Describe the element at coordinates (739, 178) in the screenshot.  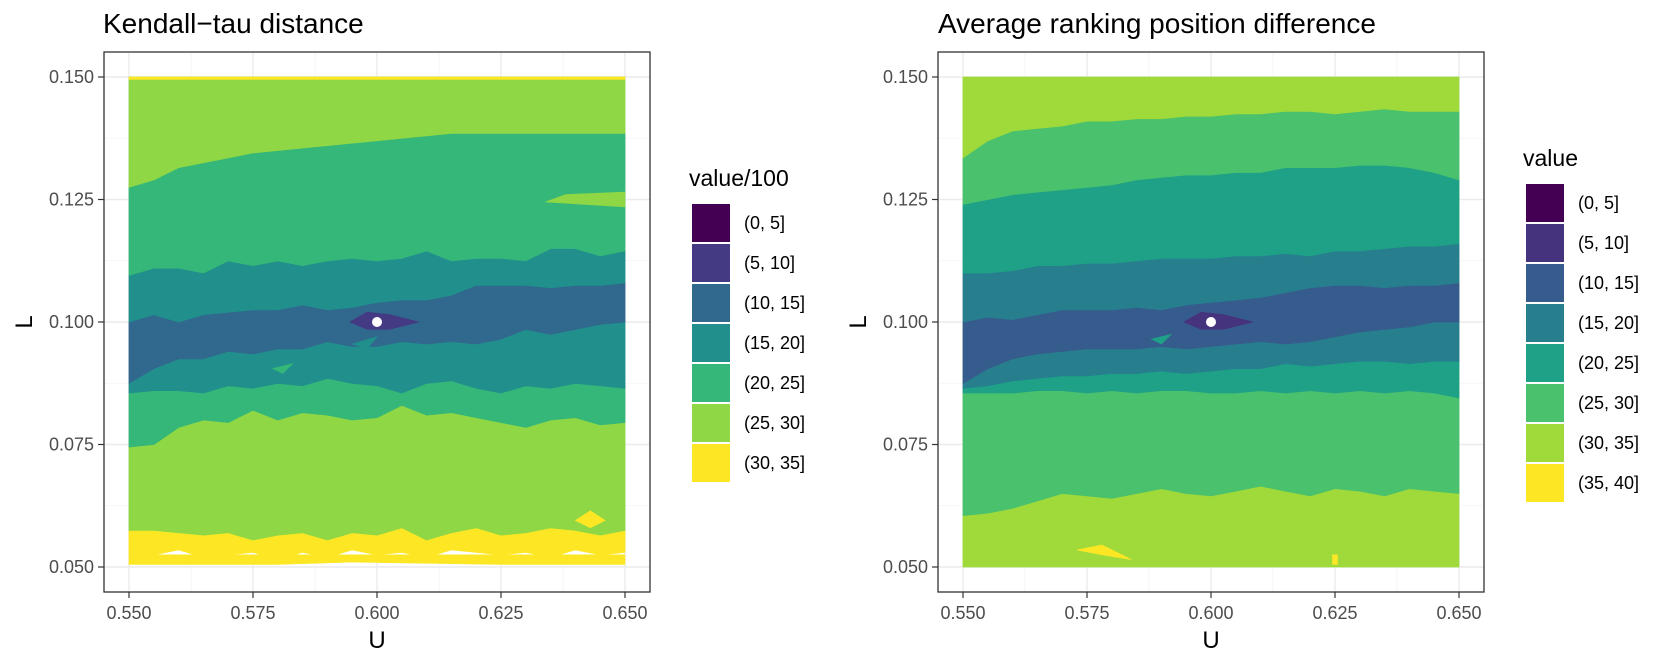
I see `legend-title: value/100` at that location.